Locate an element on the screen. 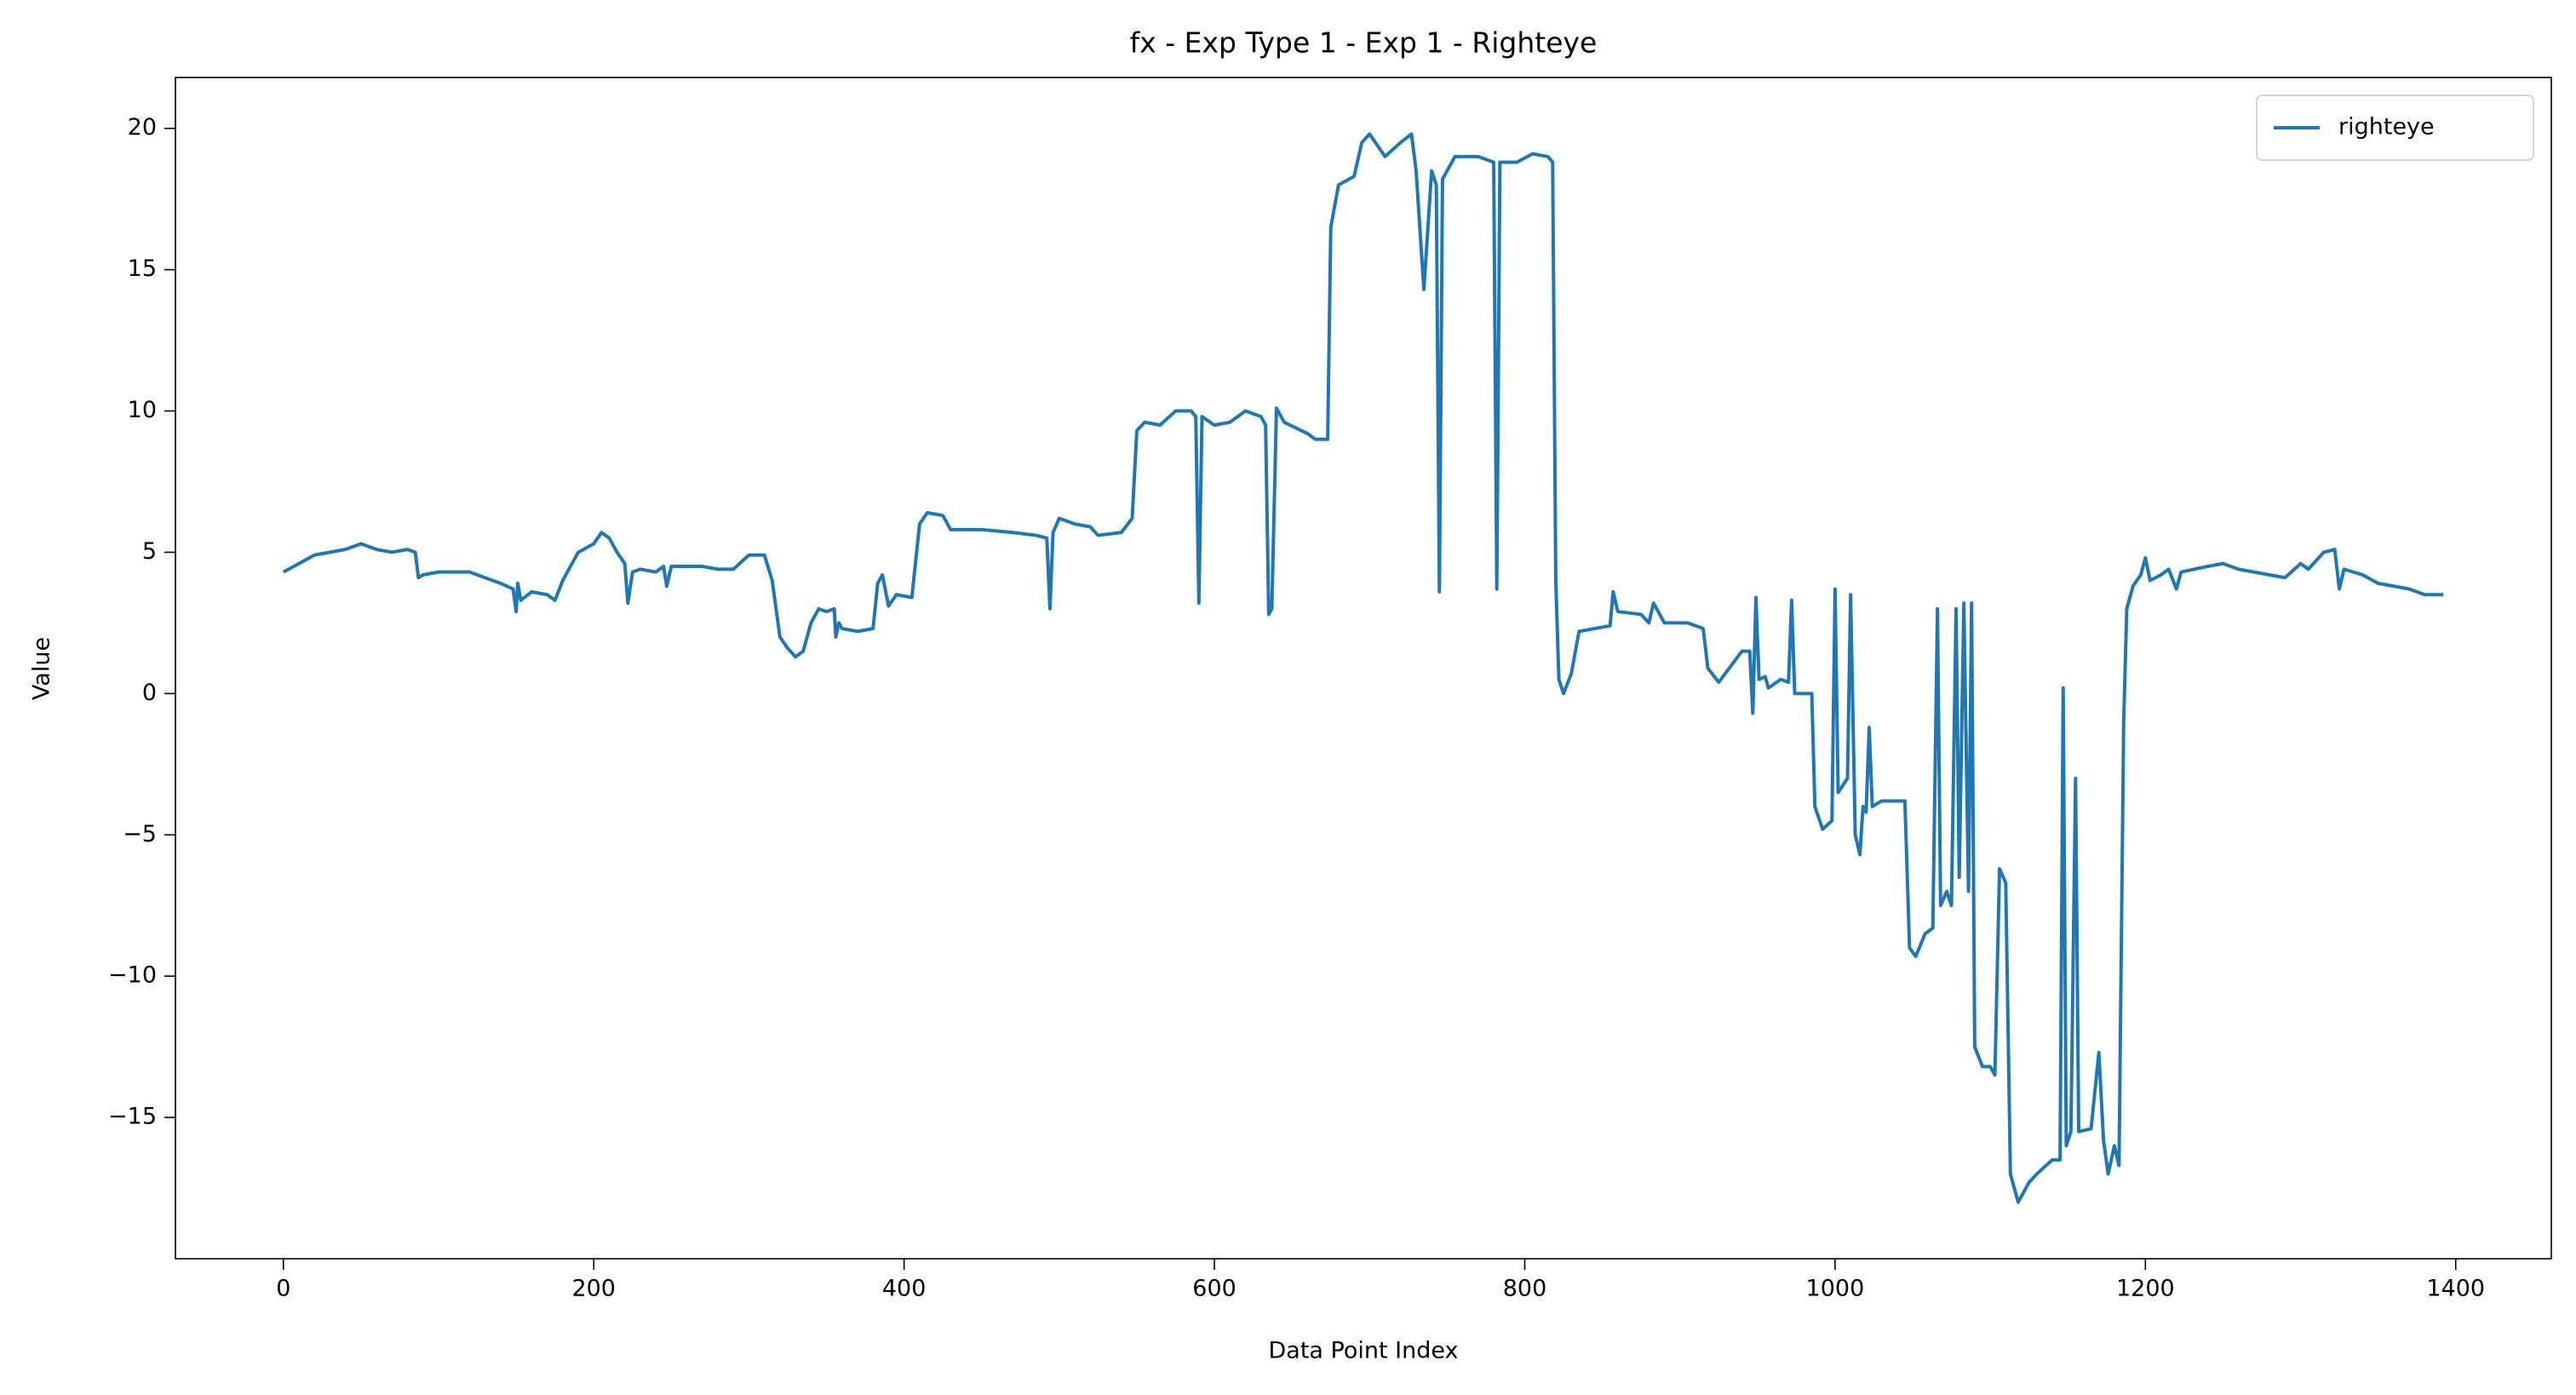 This screenshot has width=2576, height=1395. legend-box is located at coordinates (2395, 128).